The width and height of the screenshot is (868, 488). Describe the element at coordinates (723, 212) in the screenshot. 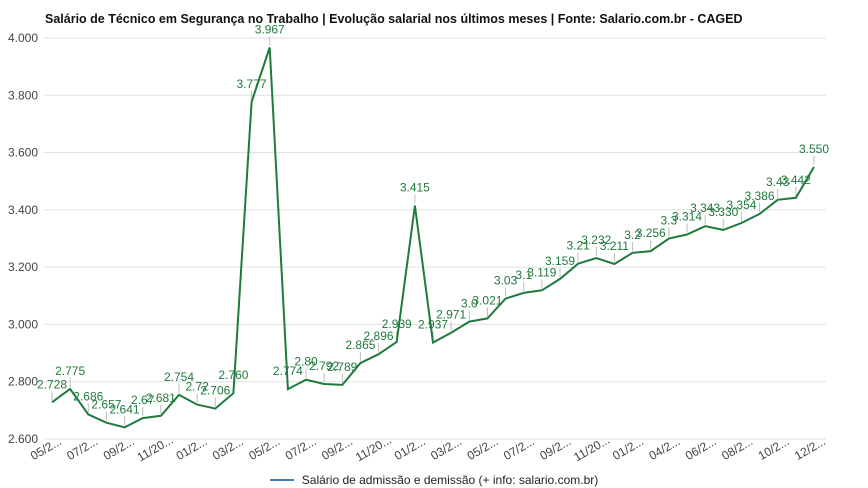

I see `data-label: 3.330` at that location.